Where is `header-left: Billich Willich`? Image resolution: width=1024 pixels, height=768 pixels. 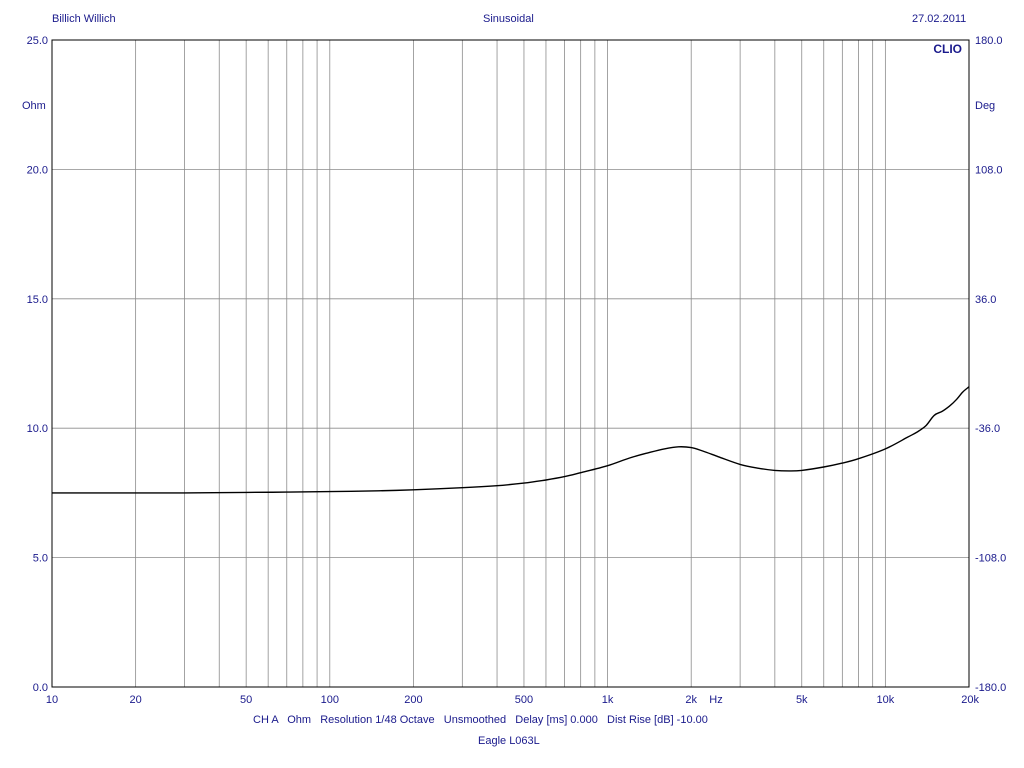
header-left: Billich Willich is located at coordinates (84, 19).